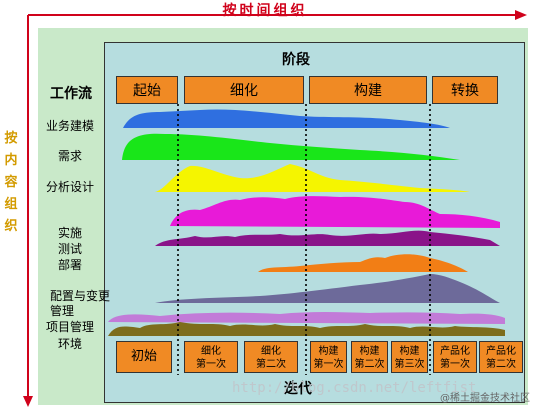 This screenshot has height=408, width=536. What do you see at coordinates (70, 249) in the screenshot?
I see `workflow-test: 测试` at bounding box center [70, 249].